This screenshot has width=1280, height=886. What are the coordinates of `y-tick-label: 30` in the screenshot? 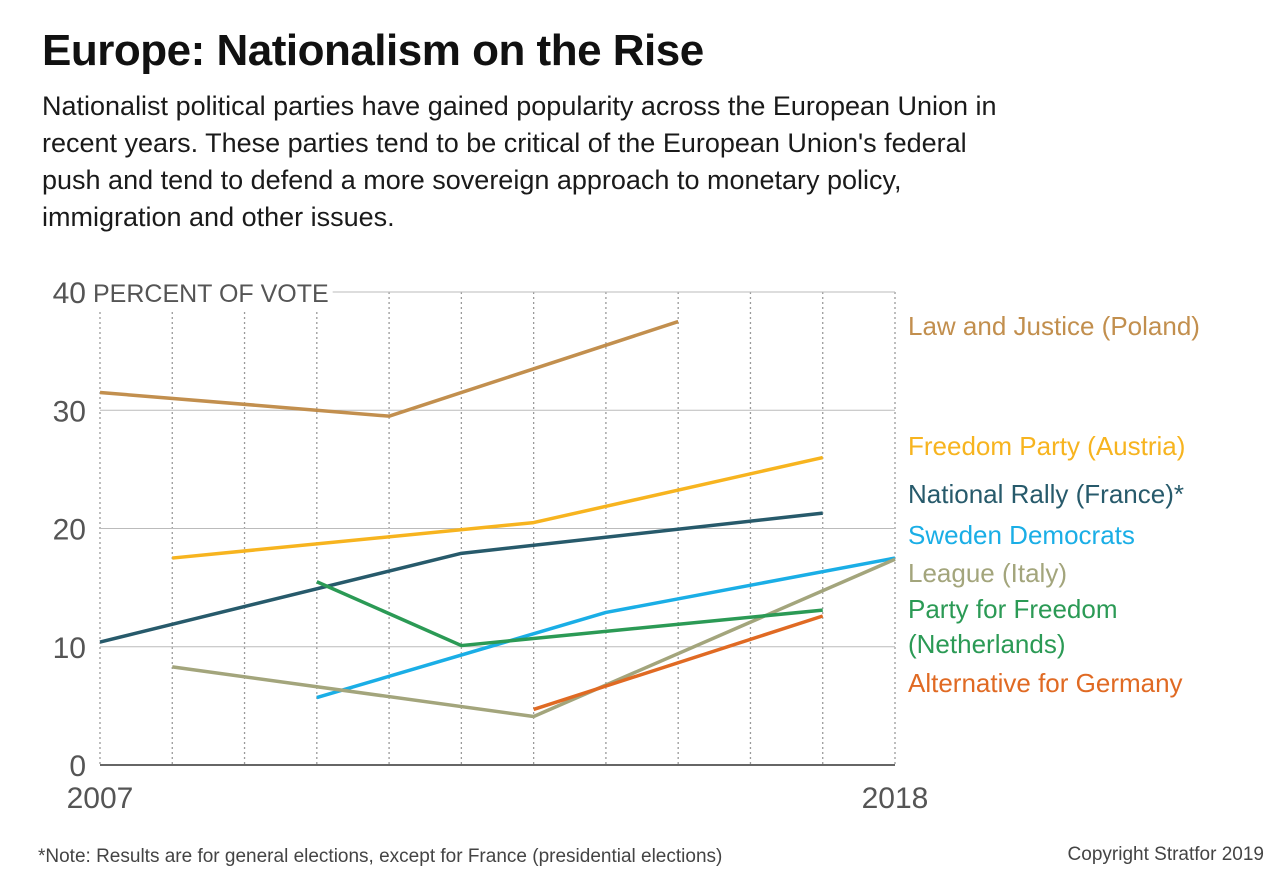 It's located at (69, 411).